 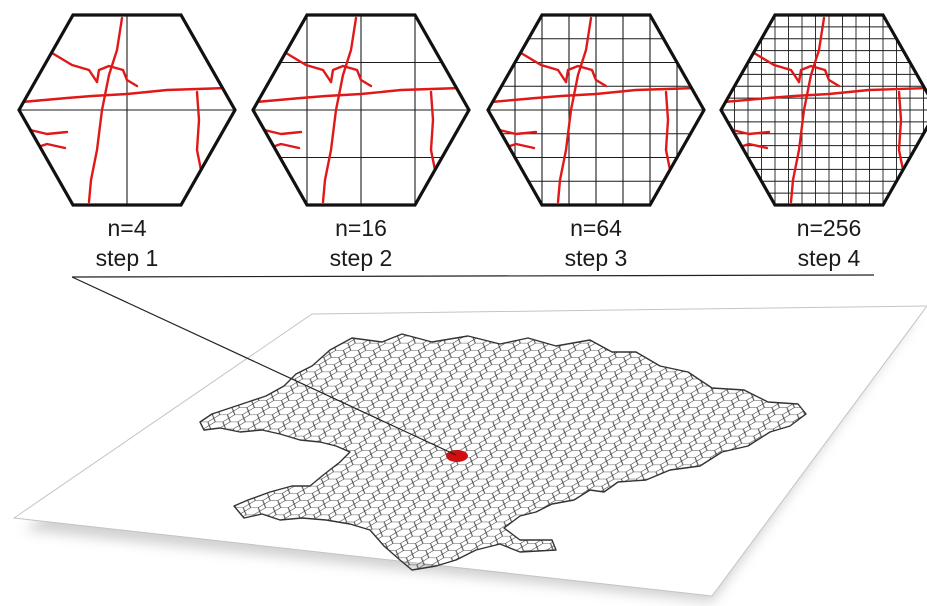 What do you see at coordinates (126, 228) in the screenshot?
I see `n-label: n=4` at bounding box center [126, 228].